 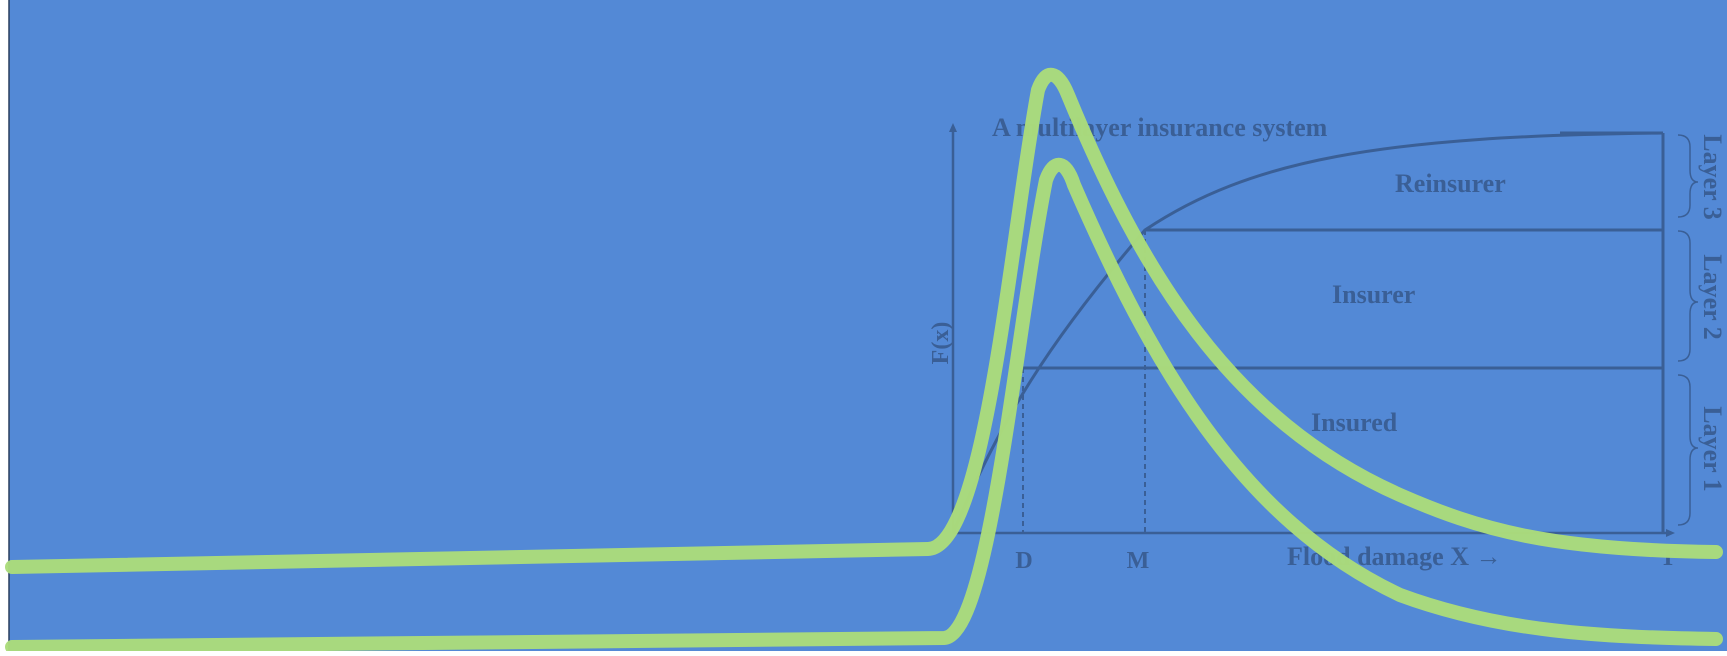 I want to click on diagram-title: A multilayer insurance system, so click(x=1160, y=127).